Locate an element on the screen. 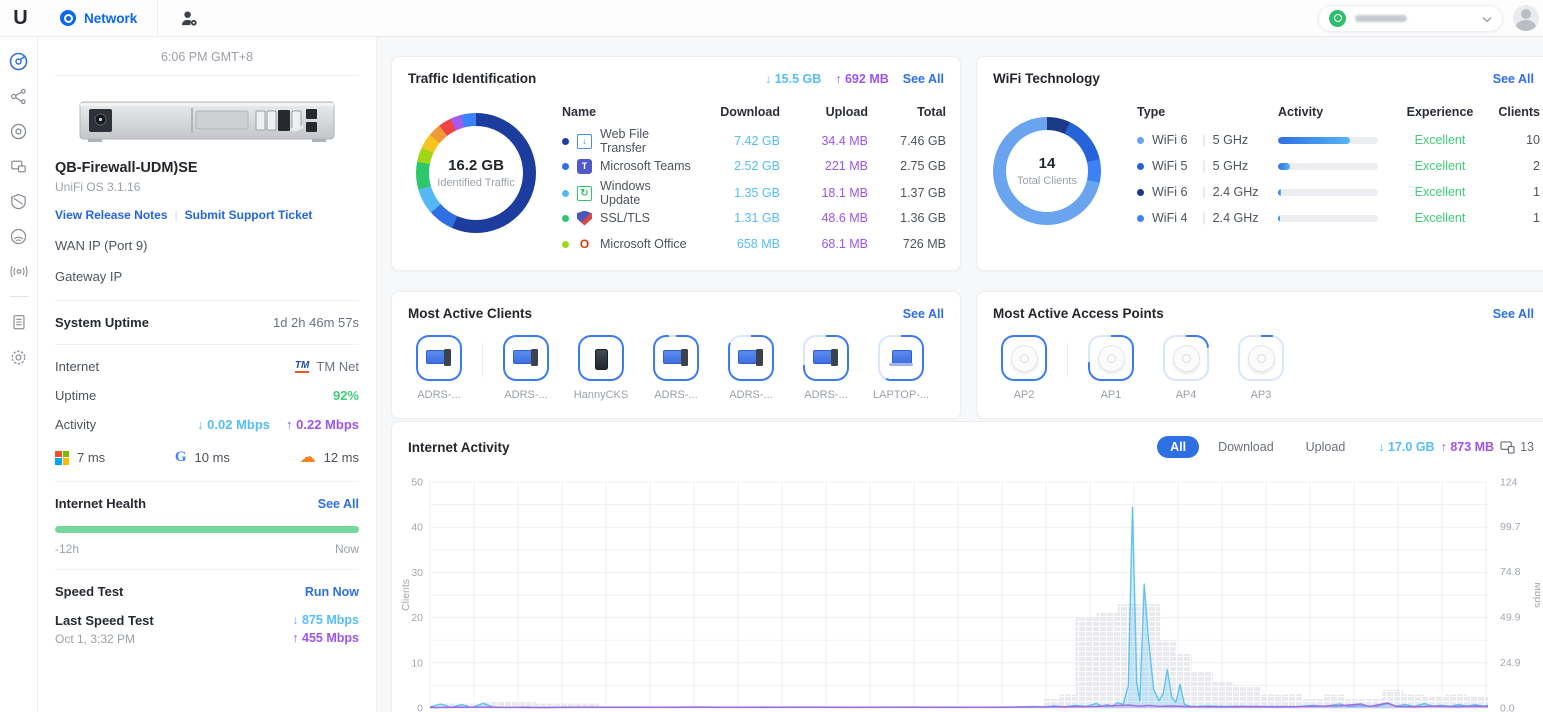 This screenshot has height=712, width=1543. dashboard-icon is located at coordinates (18, 61).